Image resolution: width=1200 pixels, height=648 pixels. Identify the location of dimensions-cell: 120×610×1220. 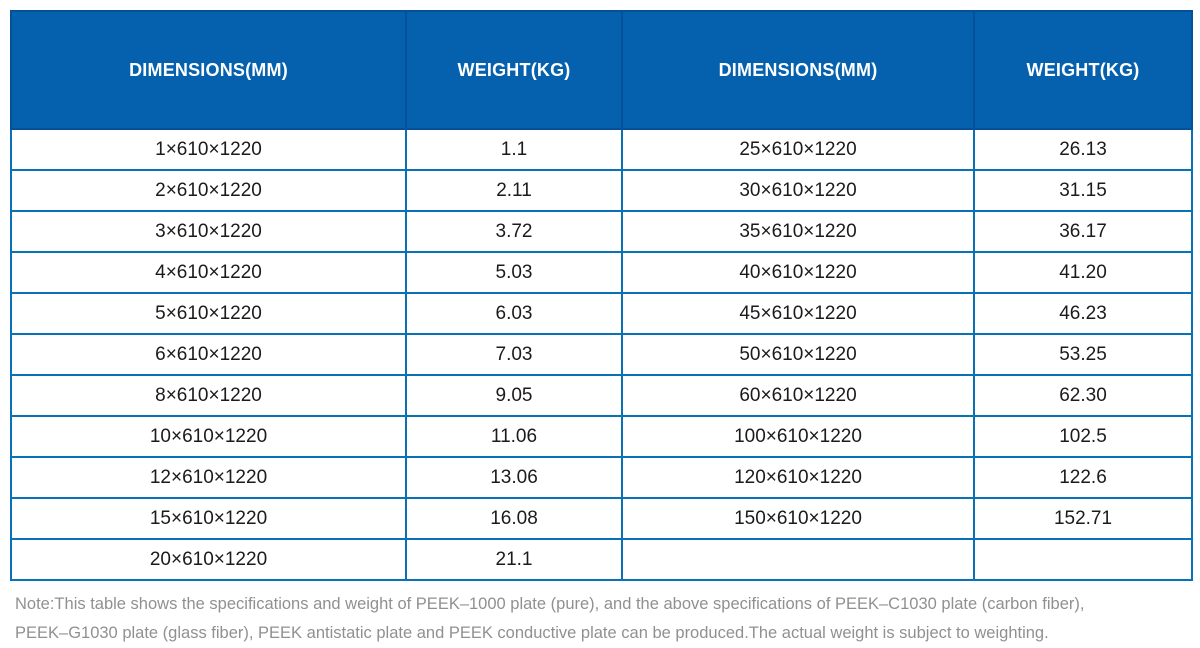
(798, 477).